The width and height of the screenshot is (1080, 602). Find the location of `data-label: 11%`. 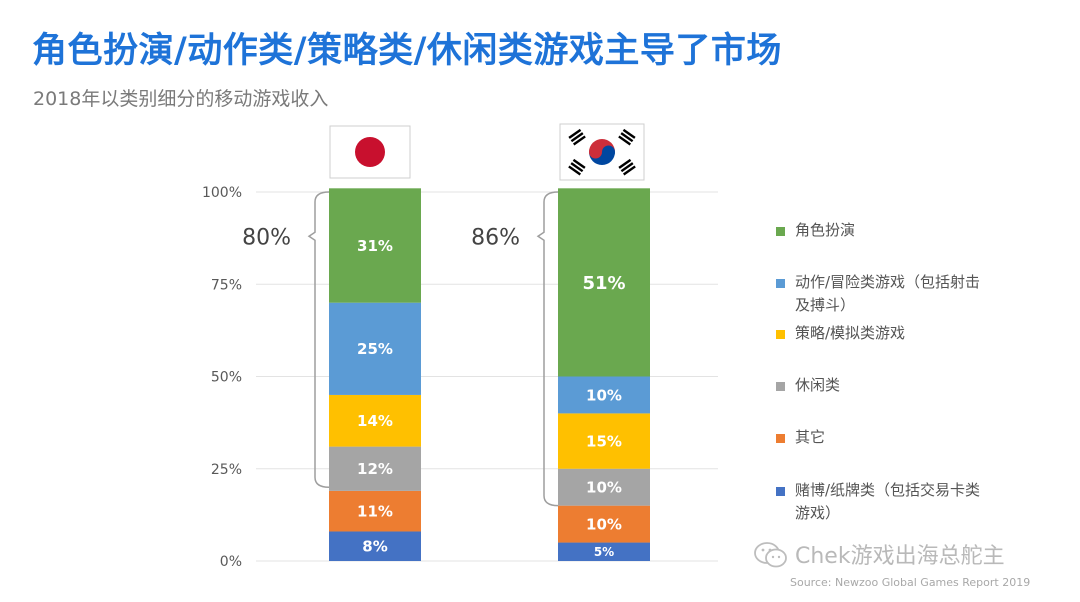

data-label: 11% is located at coordinates (375, 512).